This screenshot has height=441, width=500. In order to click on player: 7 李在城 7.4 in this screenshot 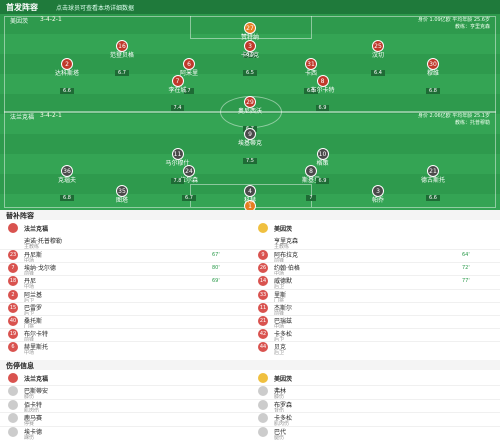, I will do `click(178, 94)`.